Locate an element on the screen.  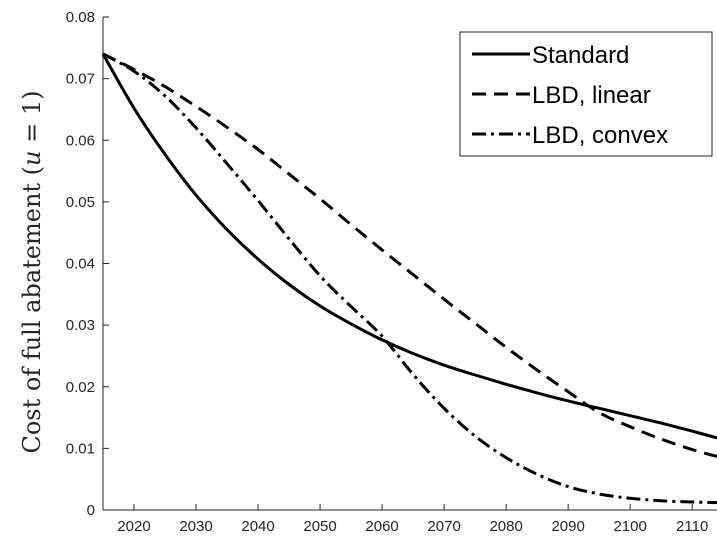
x-tick-label: 2080 is located at coordinates (505, 526).